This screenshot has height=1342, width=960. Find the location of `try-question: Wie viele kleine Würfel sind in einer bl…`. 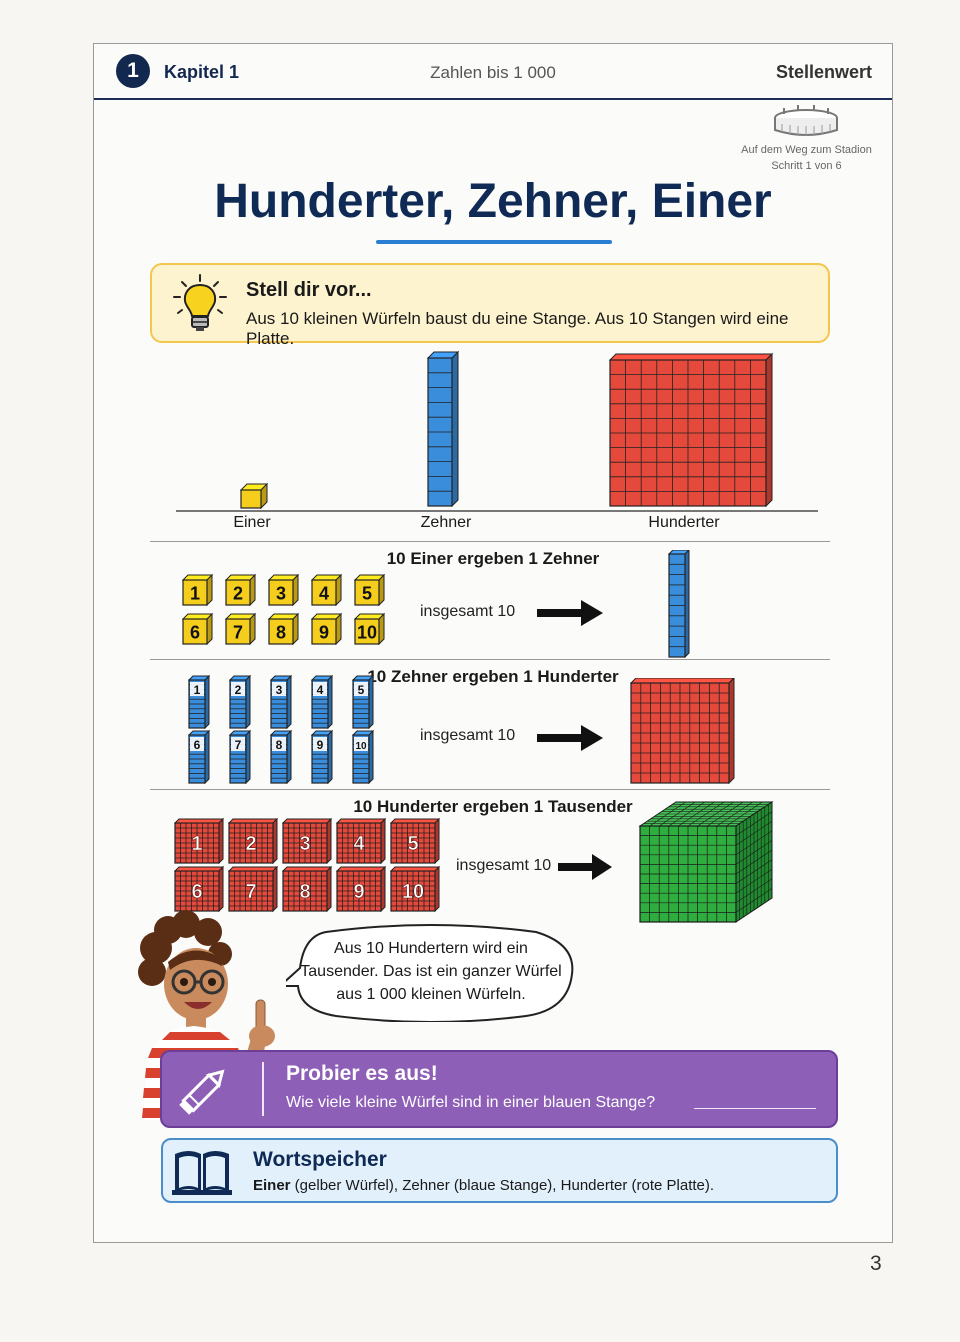

try-question: Wie viele kleine Würfel sind in einer bl… is located at coordinates (471, 1102).